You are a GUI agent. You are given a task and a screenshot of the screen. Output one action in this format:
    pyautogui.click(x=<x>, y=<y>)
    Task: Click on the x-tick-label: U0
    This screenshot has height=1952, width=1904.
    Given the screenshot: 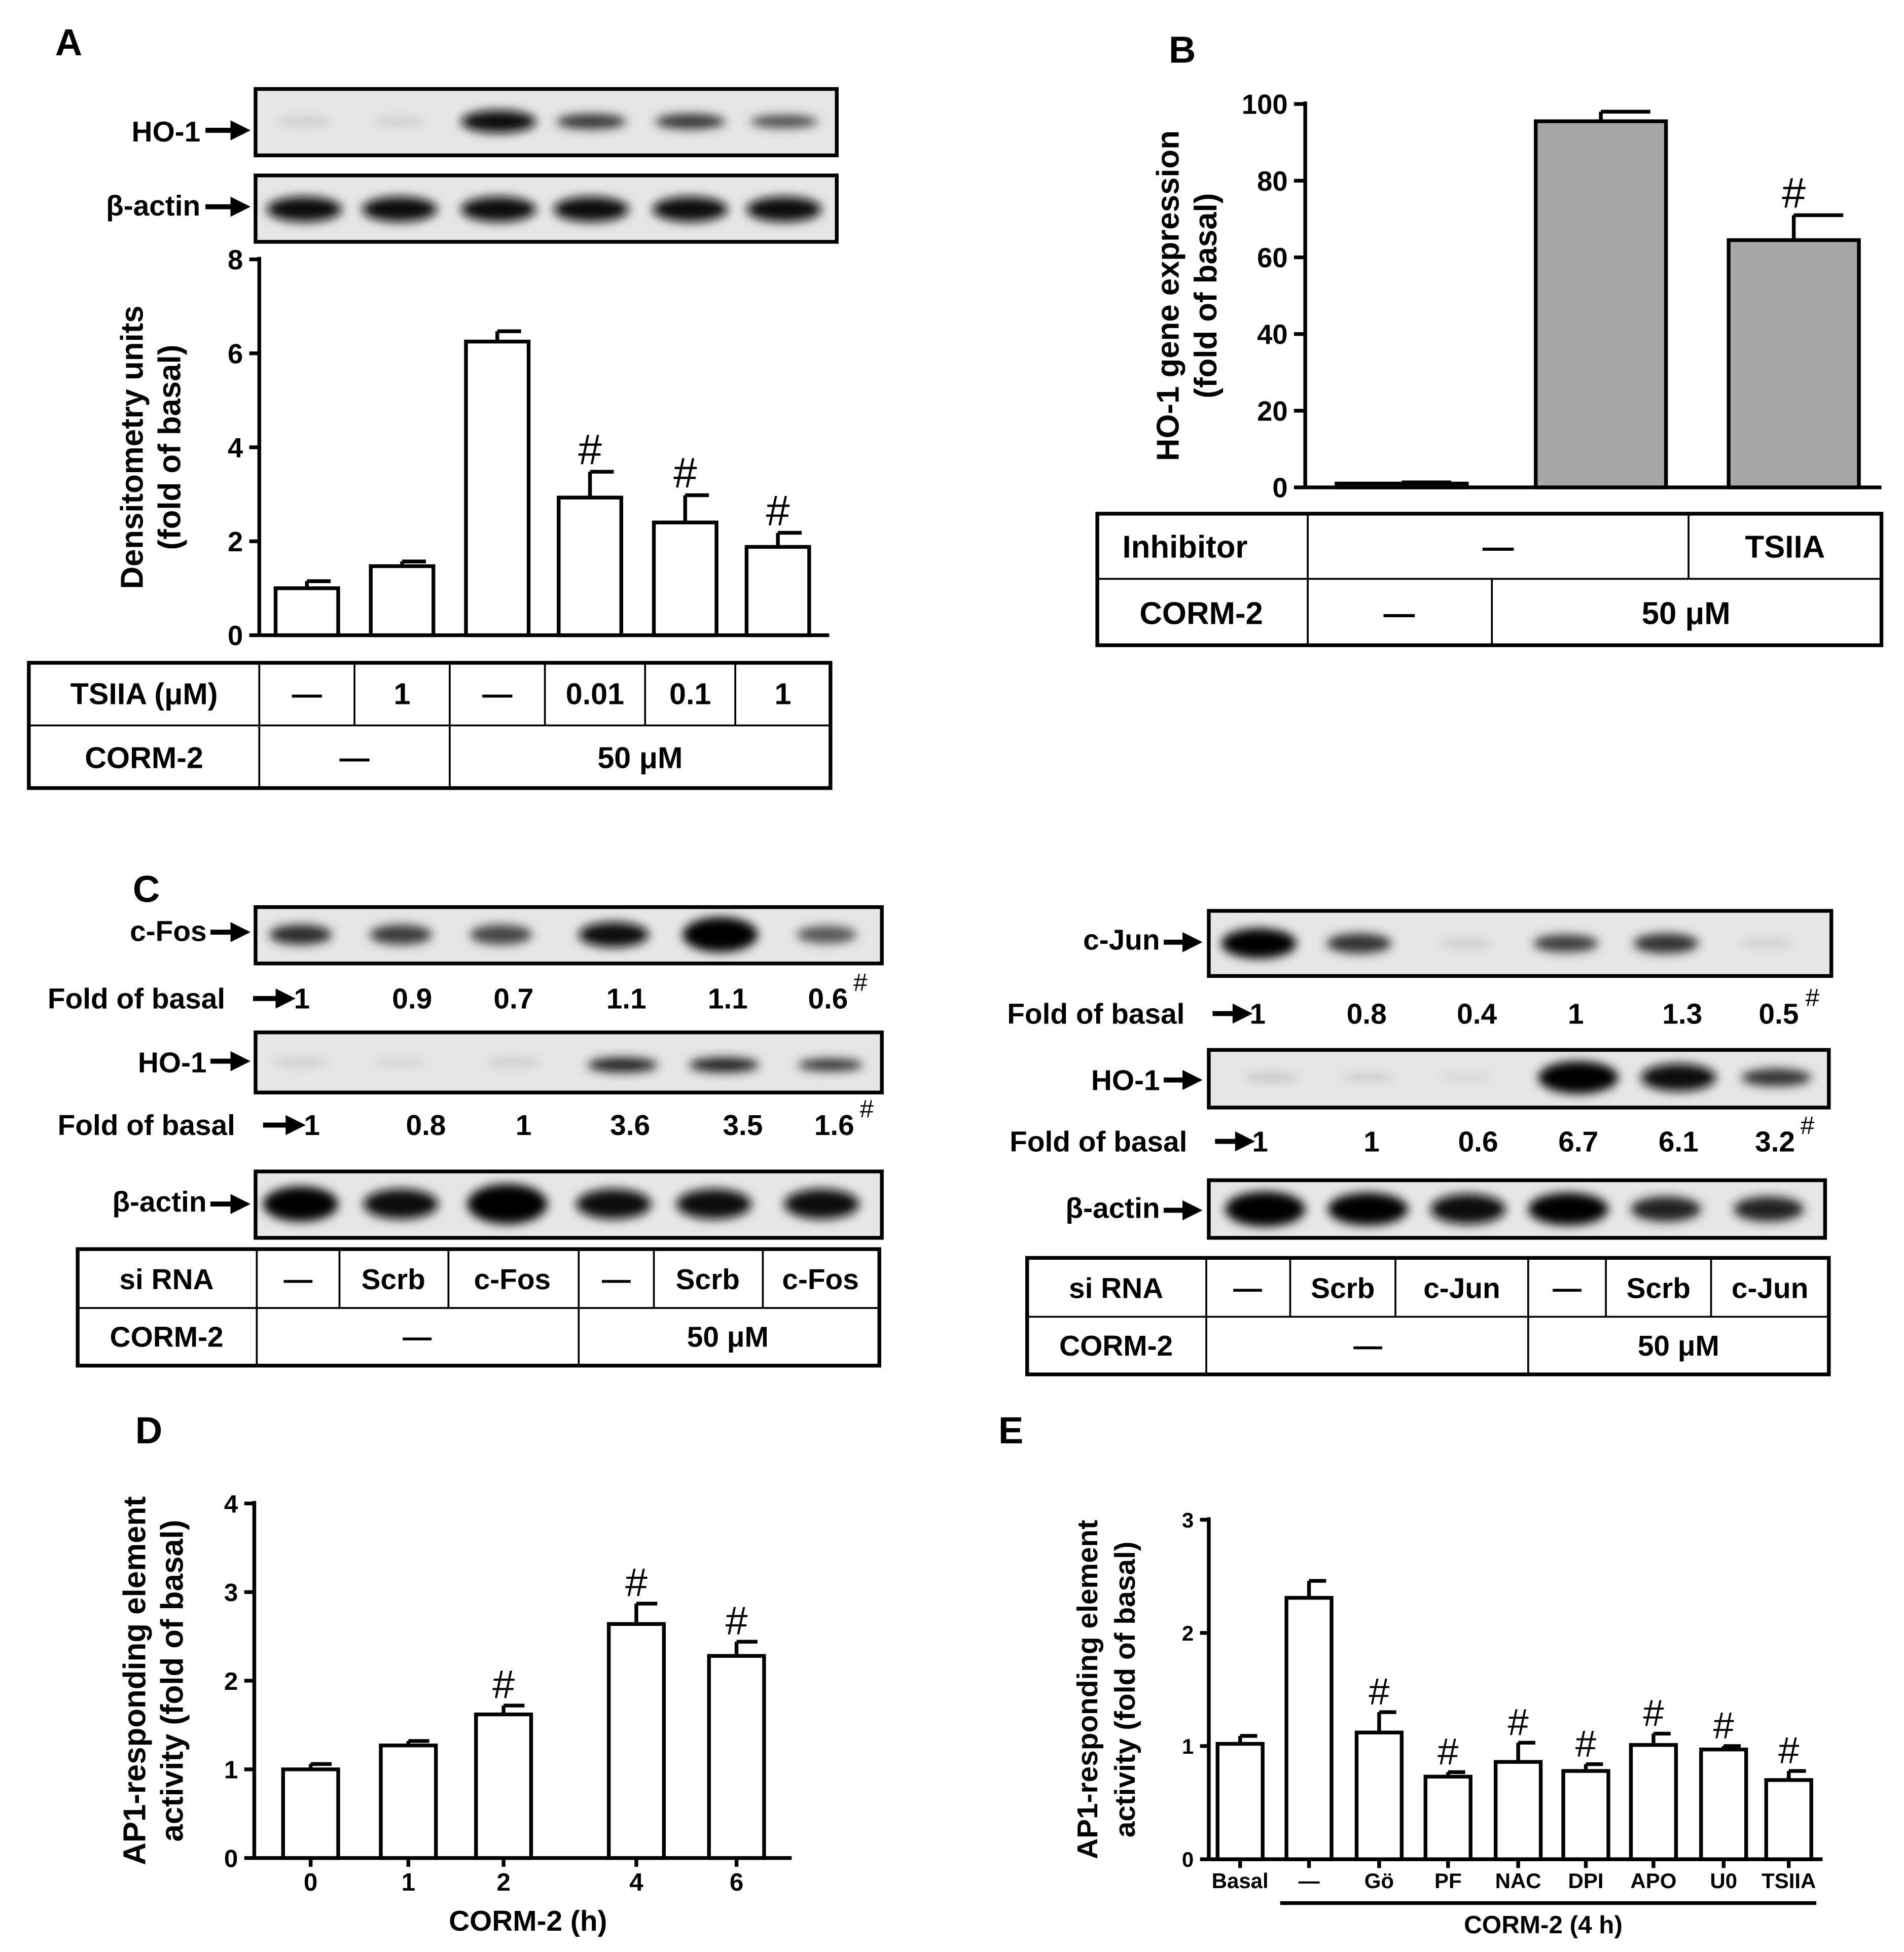 What is the action you would take?
    pyautogui.click(x=1723, y=1881)
    